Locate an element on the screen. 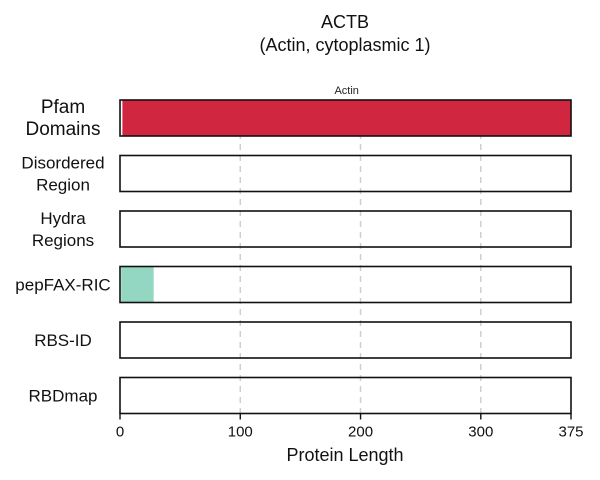 The width and height of the screenshot is (600, 480). track-label: RBS-ID is located at coordinates (63, 340).